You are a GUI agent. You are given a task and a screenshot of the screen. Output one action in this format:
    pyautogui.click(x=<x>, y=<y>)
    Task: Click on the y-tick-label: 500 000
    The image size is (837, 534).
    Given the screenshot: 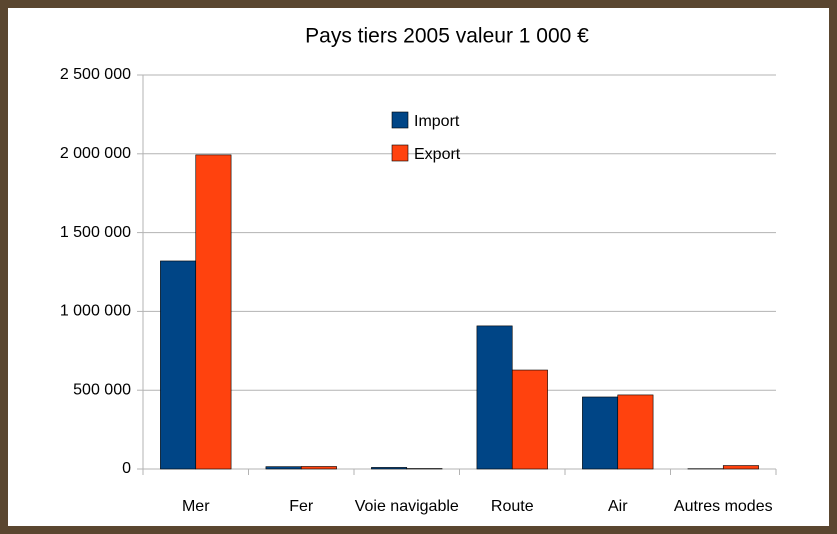 What is the action you would take?
    pyautogui.click(x=102, y=389)
    